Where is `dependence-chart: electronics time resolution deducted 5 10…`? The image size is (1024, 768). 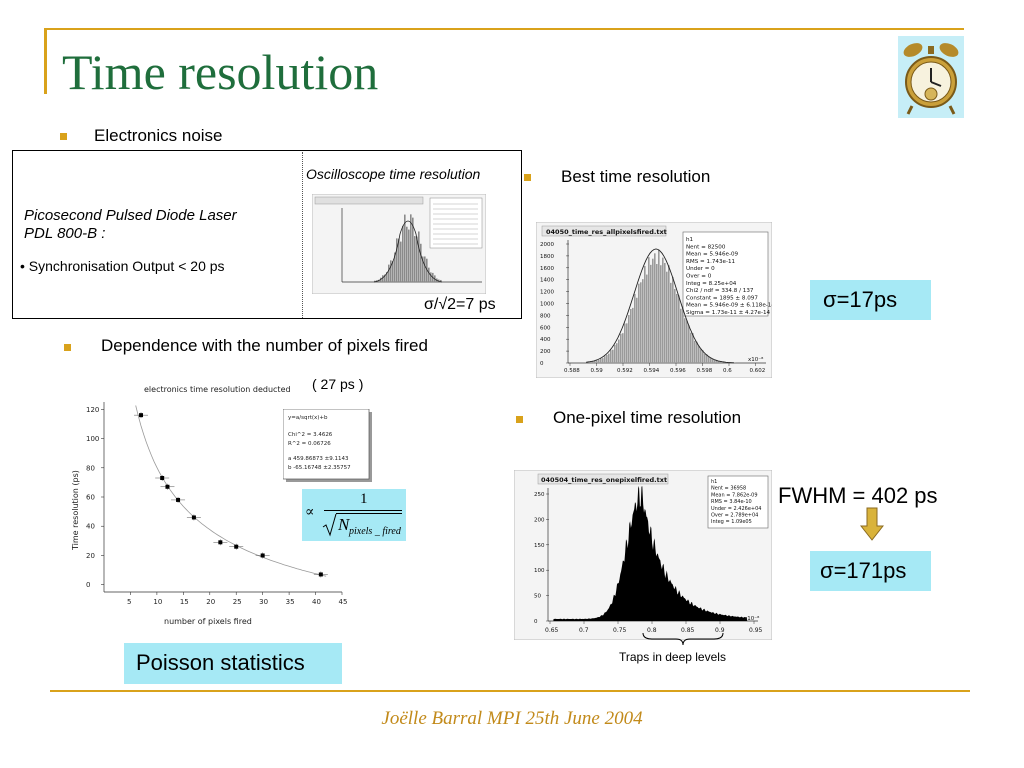 dependence-chart: electronics time resolution deducted 5 10… is located at coordinates (209, 505).